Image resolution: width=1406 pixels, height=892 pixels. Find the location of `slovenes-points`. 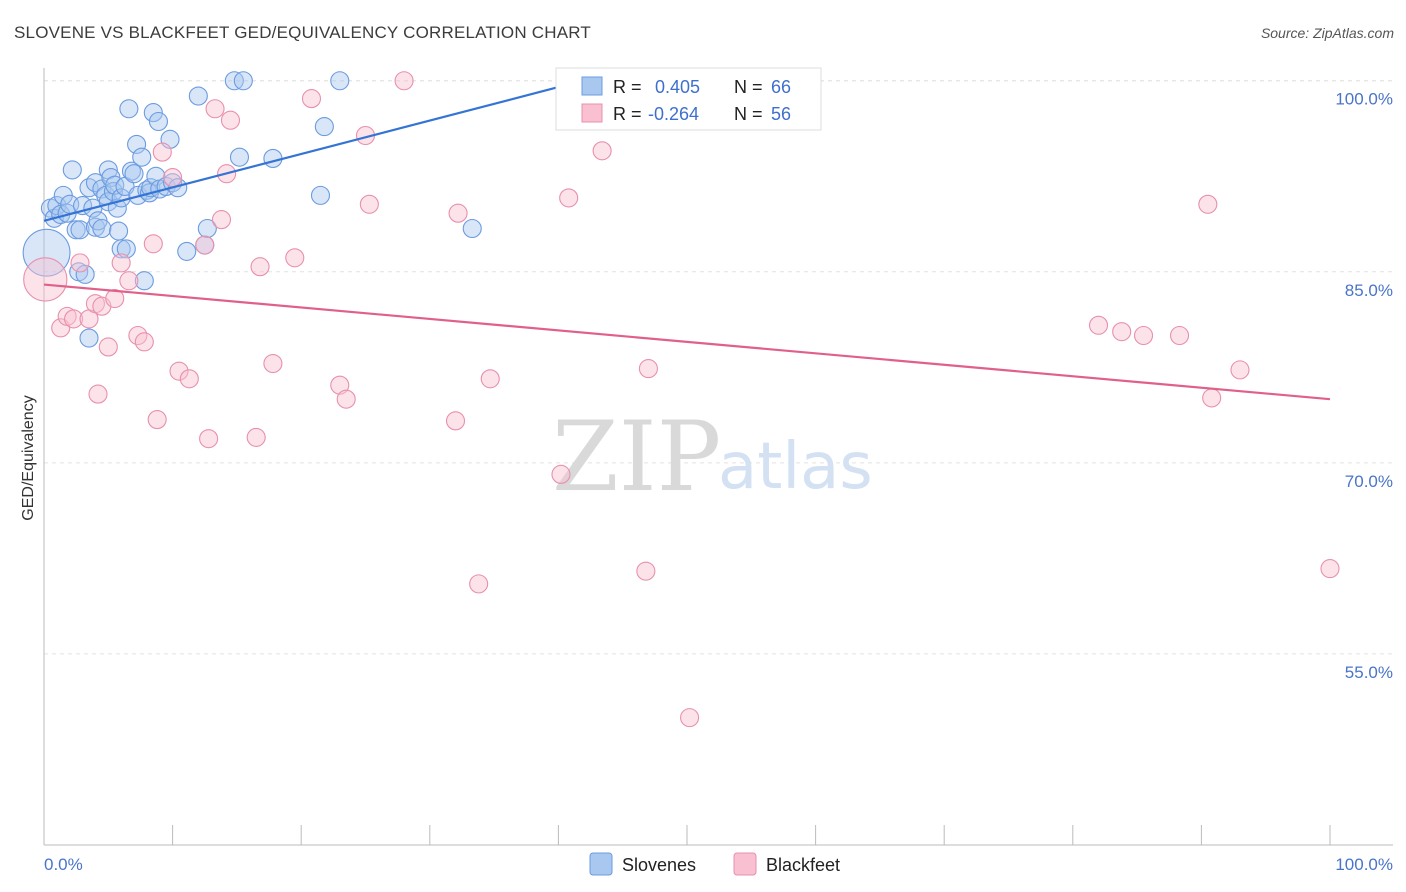

slovenes-points is located at coordinates (252, 209).